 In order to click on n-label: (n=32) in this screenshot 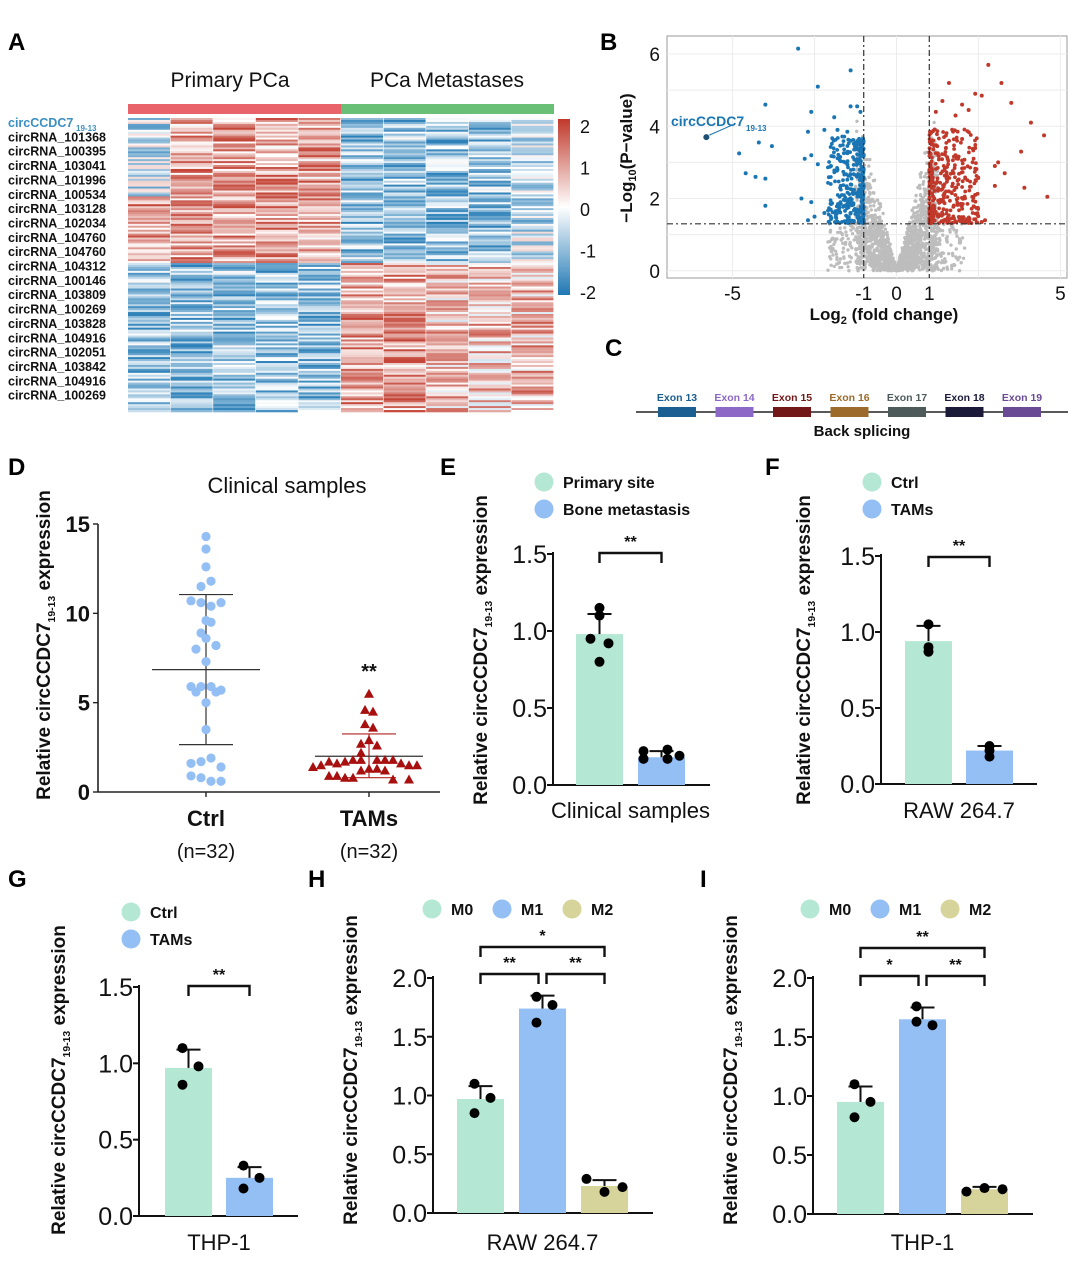, I will do `click(369, 852)`.